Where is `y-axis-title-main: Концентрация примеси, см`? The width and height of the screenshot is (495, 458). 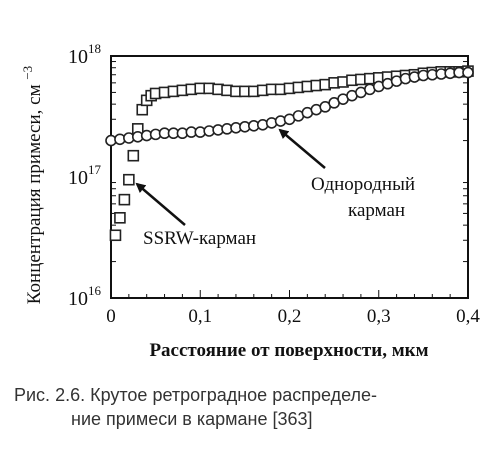
y-axis-title-main: Концентрация примеси, см is located at coordinates (34, 194).